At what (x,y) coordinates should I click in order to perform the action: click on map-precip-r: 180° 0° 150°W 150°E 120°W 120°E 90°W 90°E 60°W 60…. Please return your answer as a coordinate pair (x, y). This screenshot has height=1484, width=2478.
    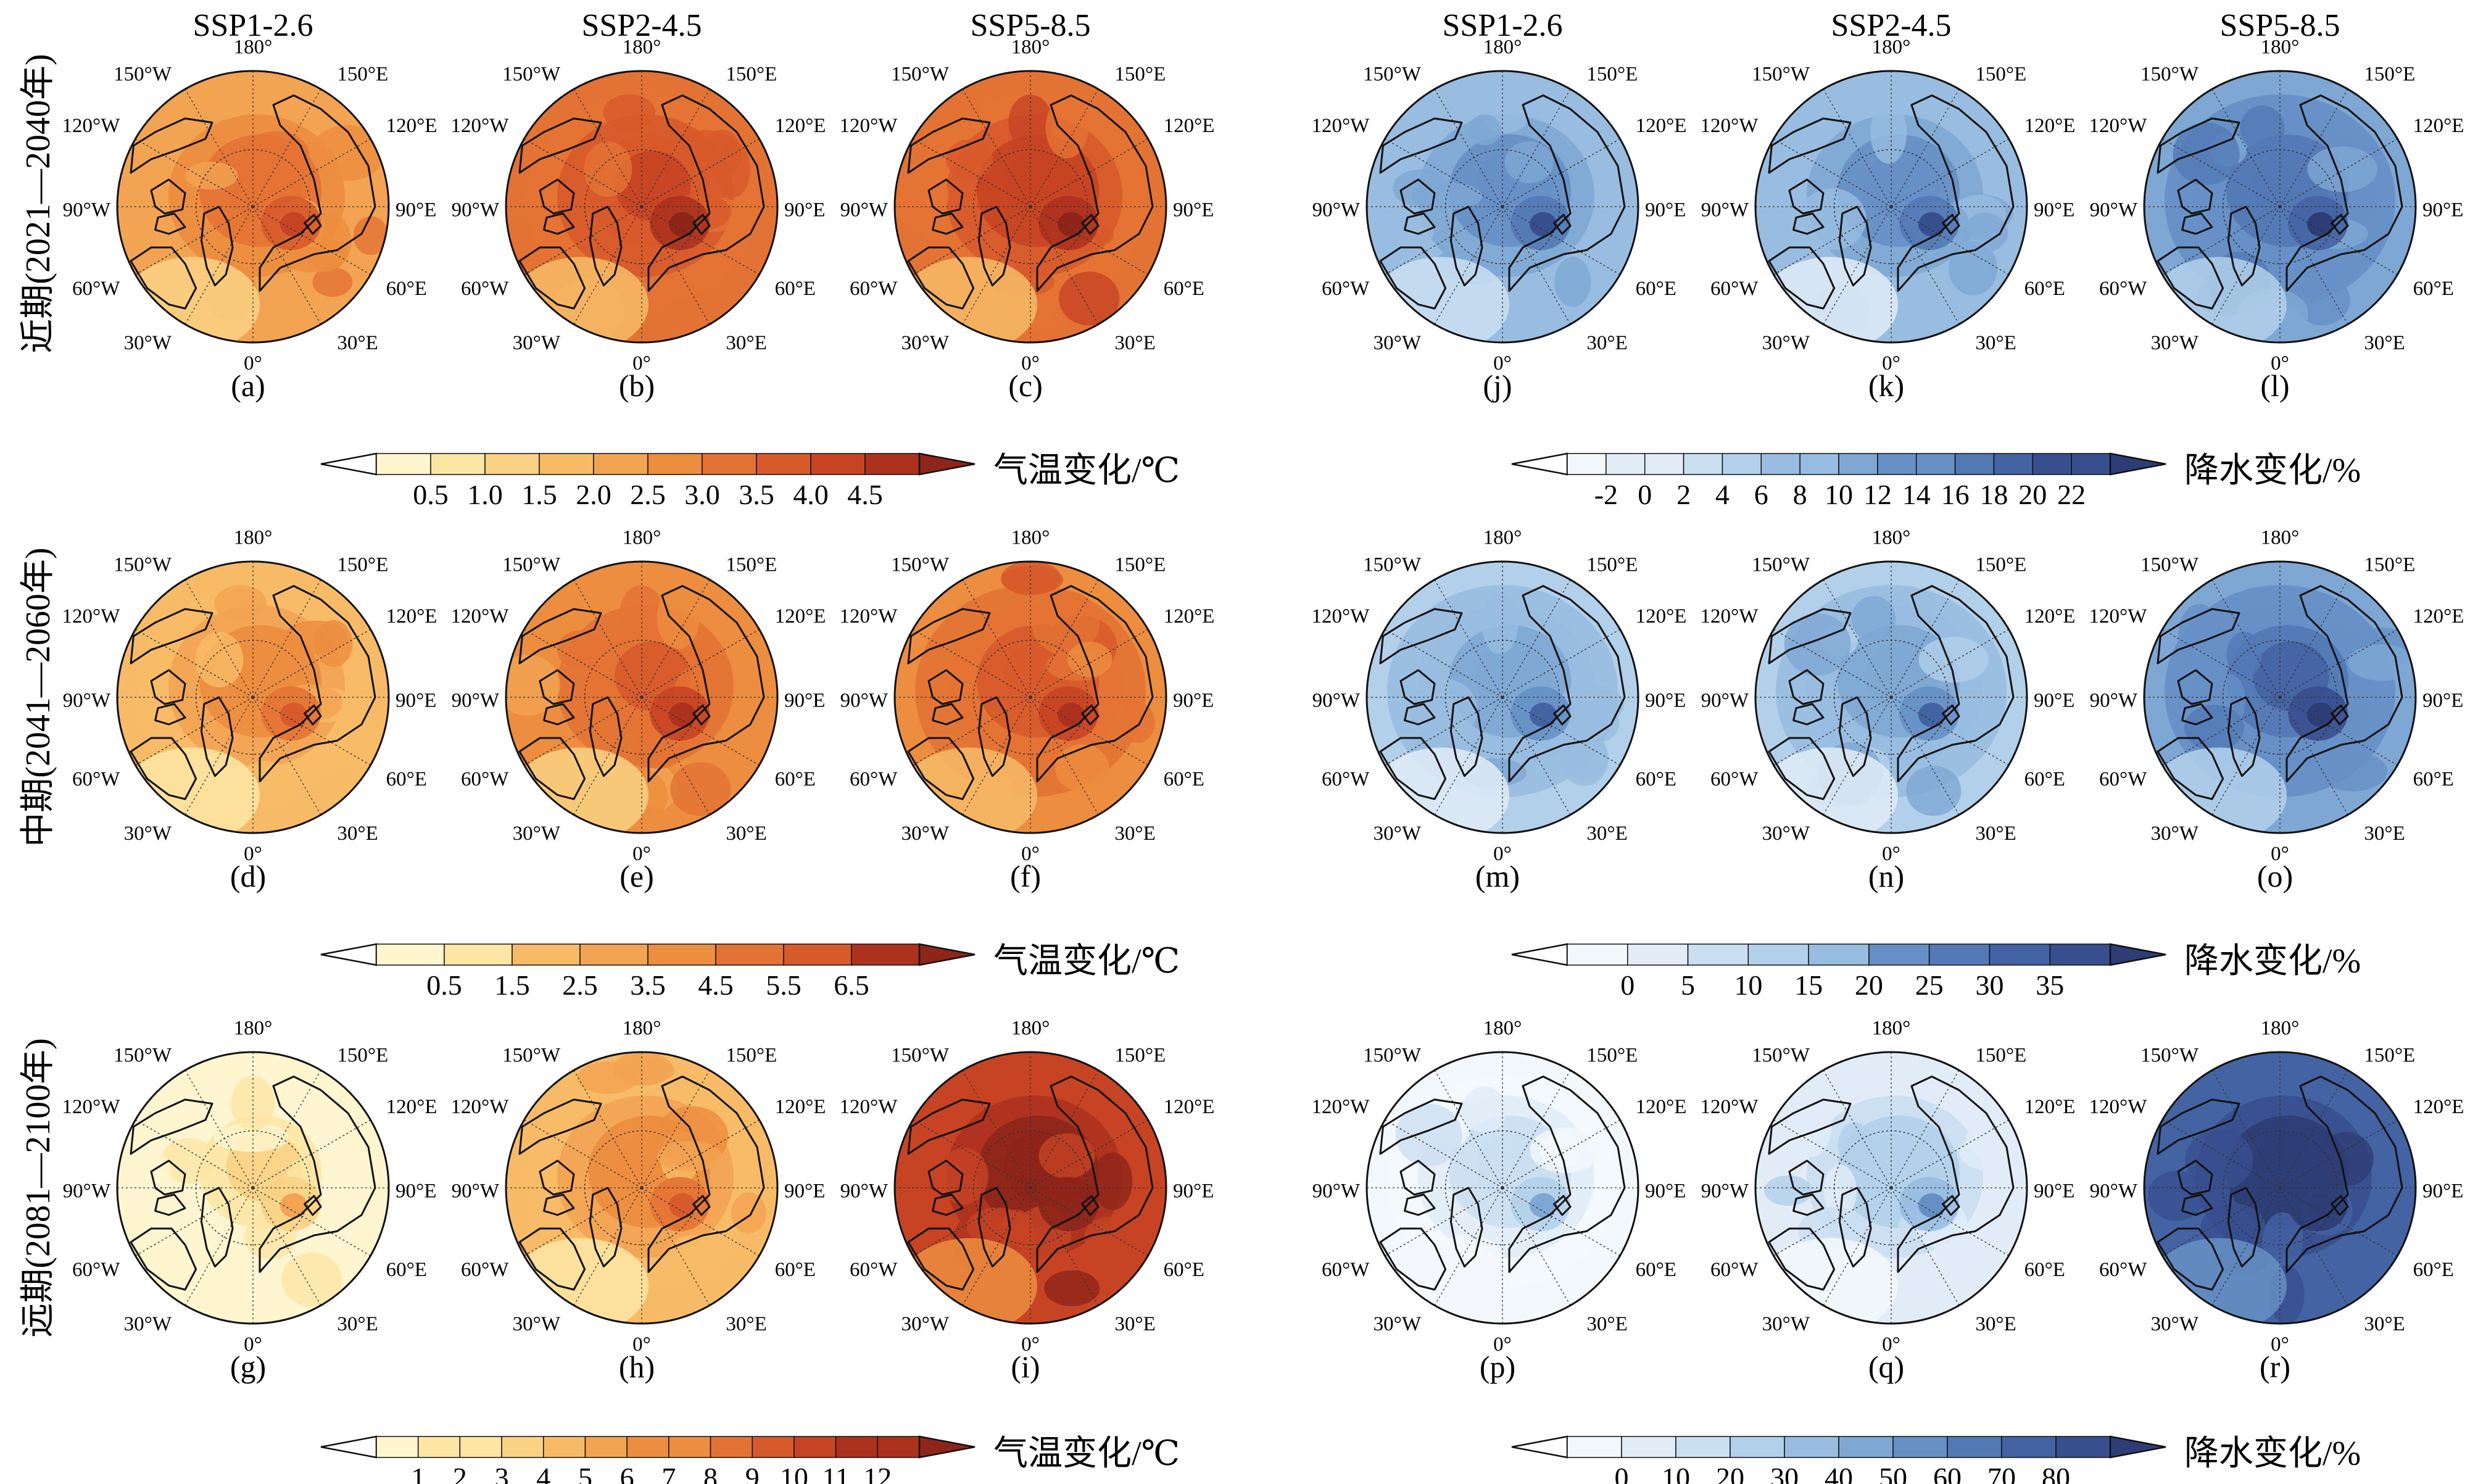
    Looking at the image, I should click on (2276, 1200).